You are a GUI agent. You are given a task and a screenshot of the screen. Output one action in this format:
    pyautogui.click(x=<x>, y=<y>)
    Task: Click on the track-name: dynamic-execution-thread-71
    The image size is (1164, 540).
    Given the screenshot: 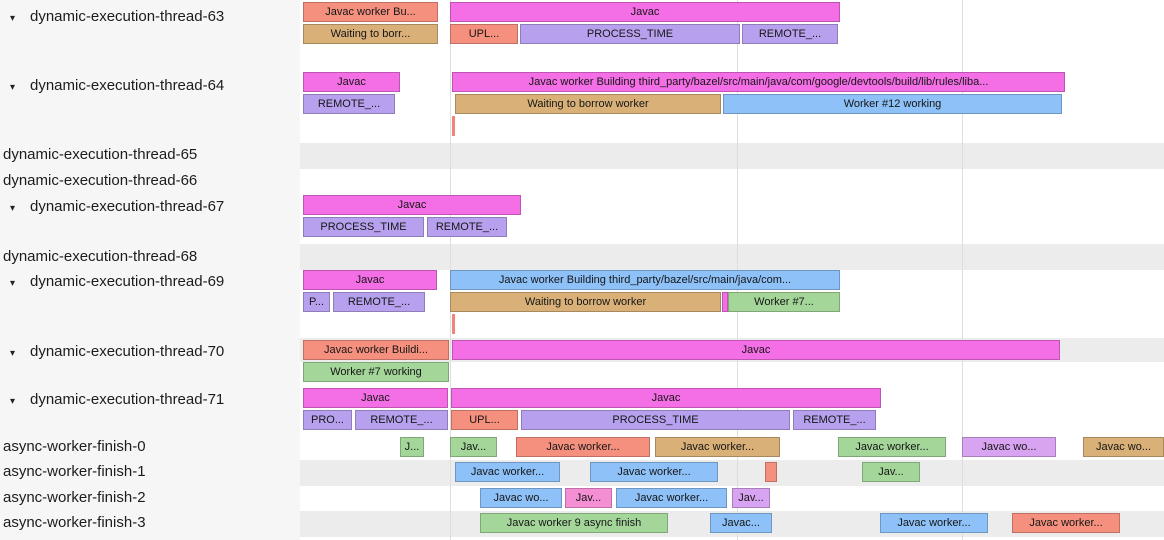 What is the action you would take?
    pyautogui.click(x=127, y=399)
    